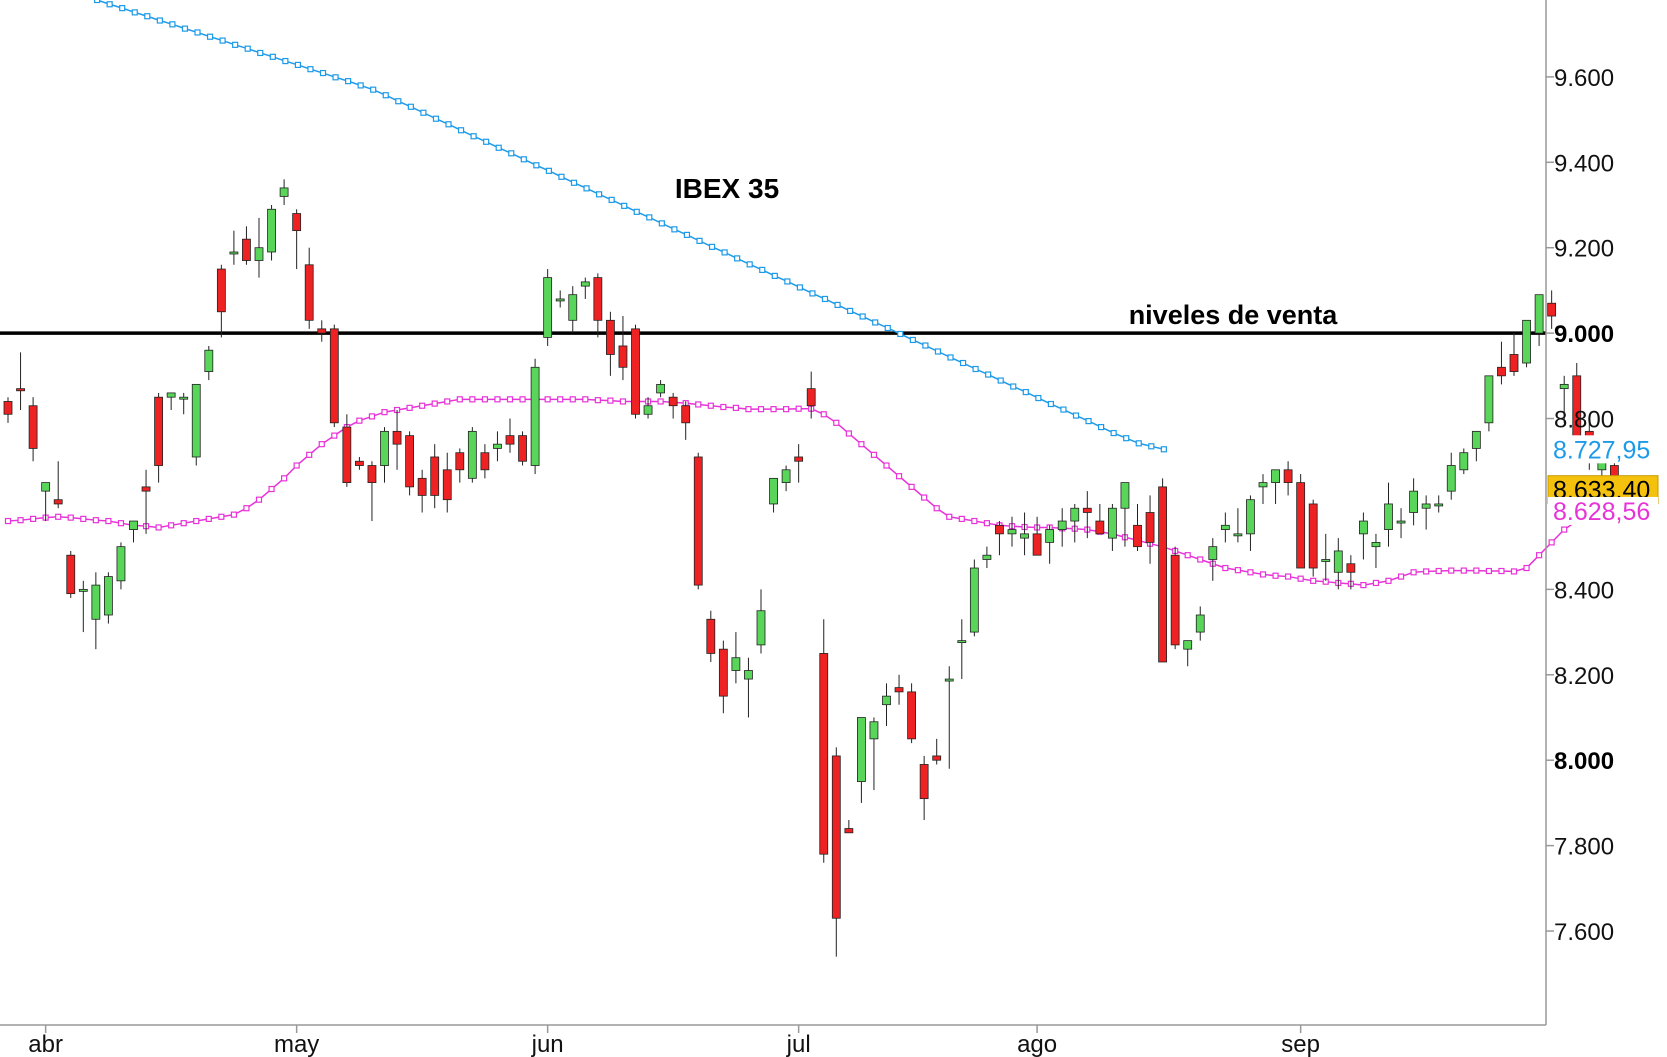 Image resolution: width=1667 pixels, height=1057 pixels. Describe the element at coordinates (296, 1044) in the screenshot. I see `x-tick-label: may` at that location.